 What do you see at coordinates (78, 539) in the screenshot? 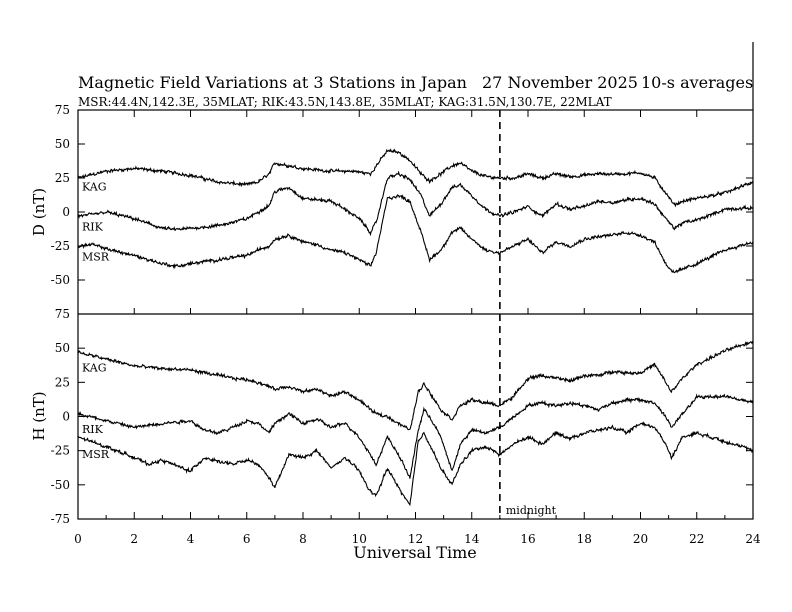
I see `x-tick-label: 0` at bounding box center [78, 539].